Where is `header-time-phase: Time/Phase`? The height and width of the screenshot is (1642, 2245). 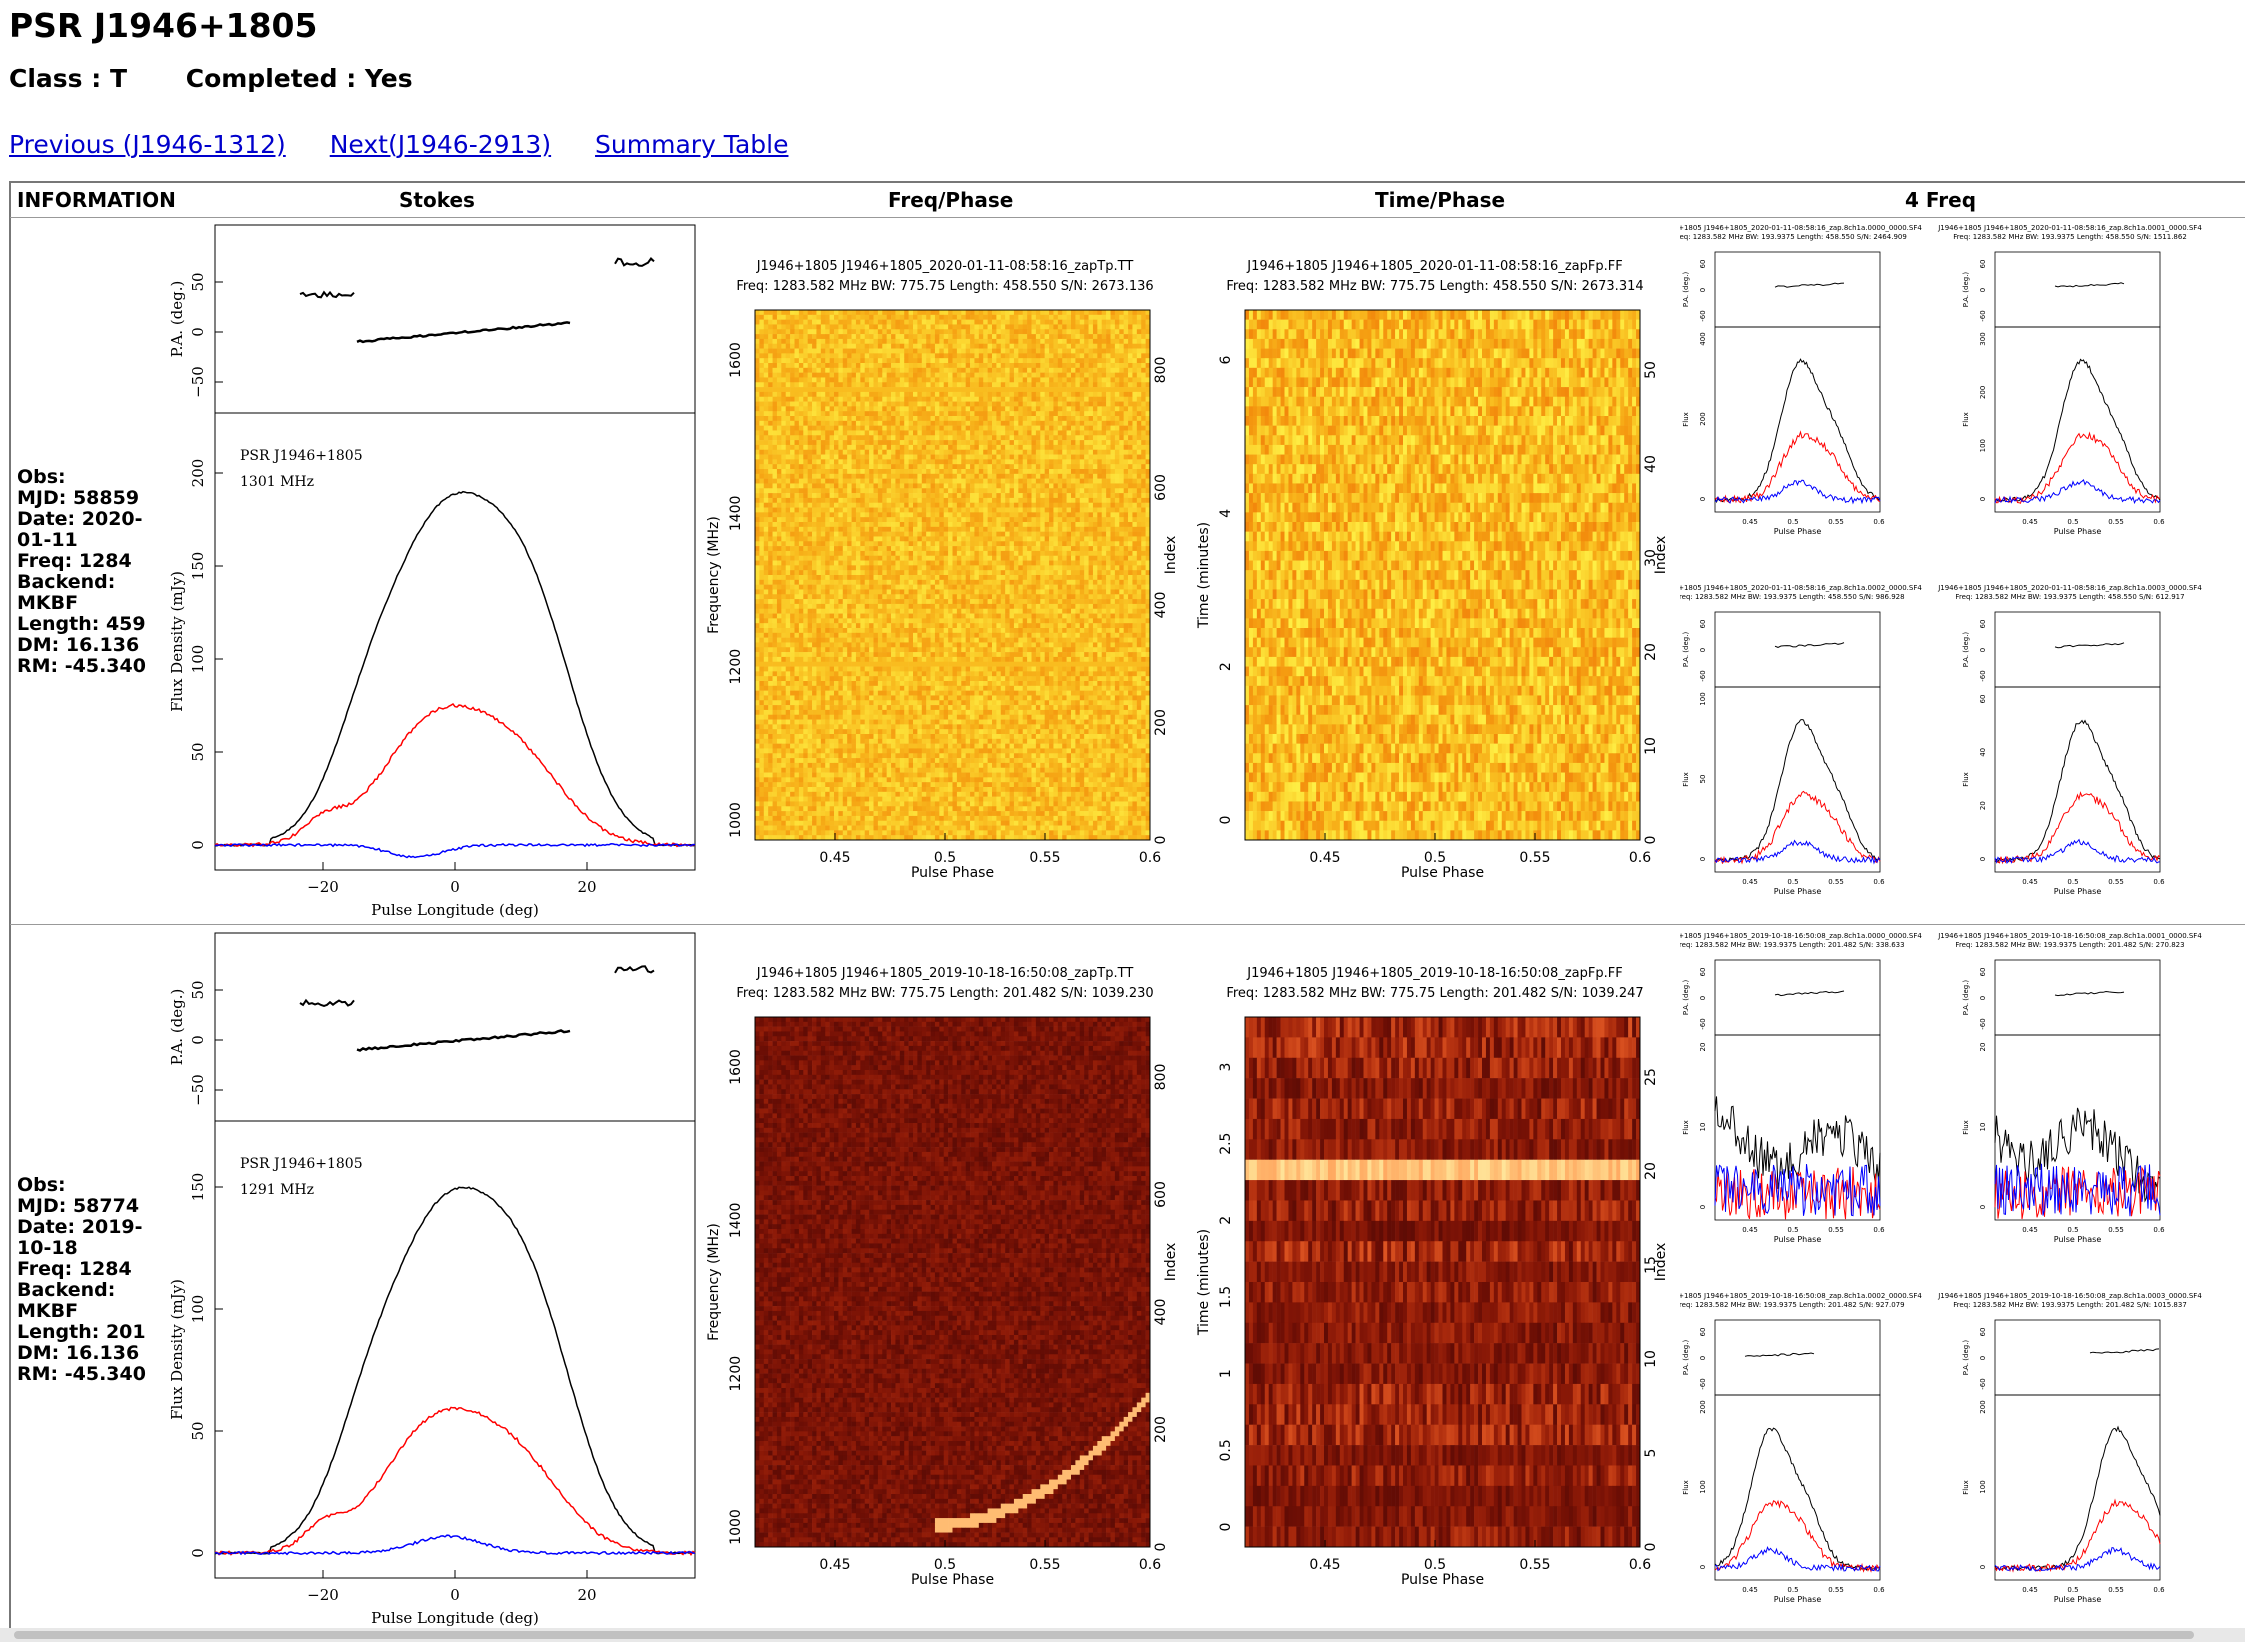
header-time-phase: Time/Phase is located at coordinates (1440, 200).